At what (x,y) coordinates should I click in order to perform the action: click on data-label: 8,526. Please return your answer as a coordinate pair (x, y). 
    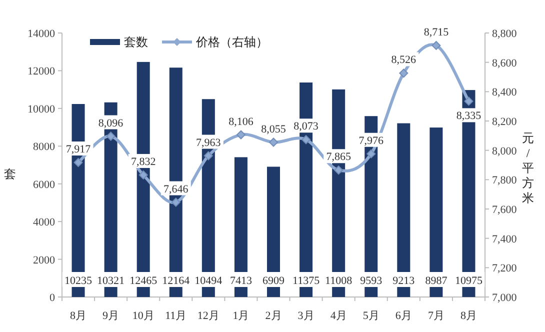
    Looking at the image, I should click on (404, 60).